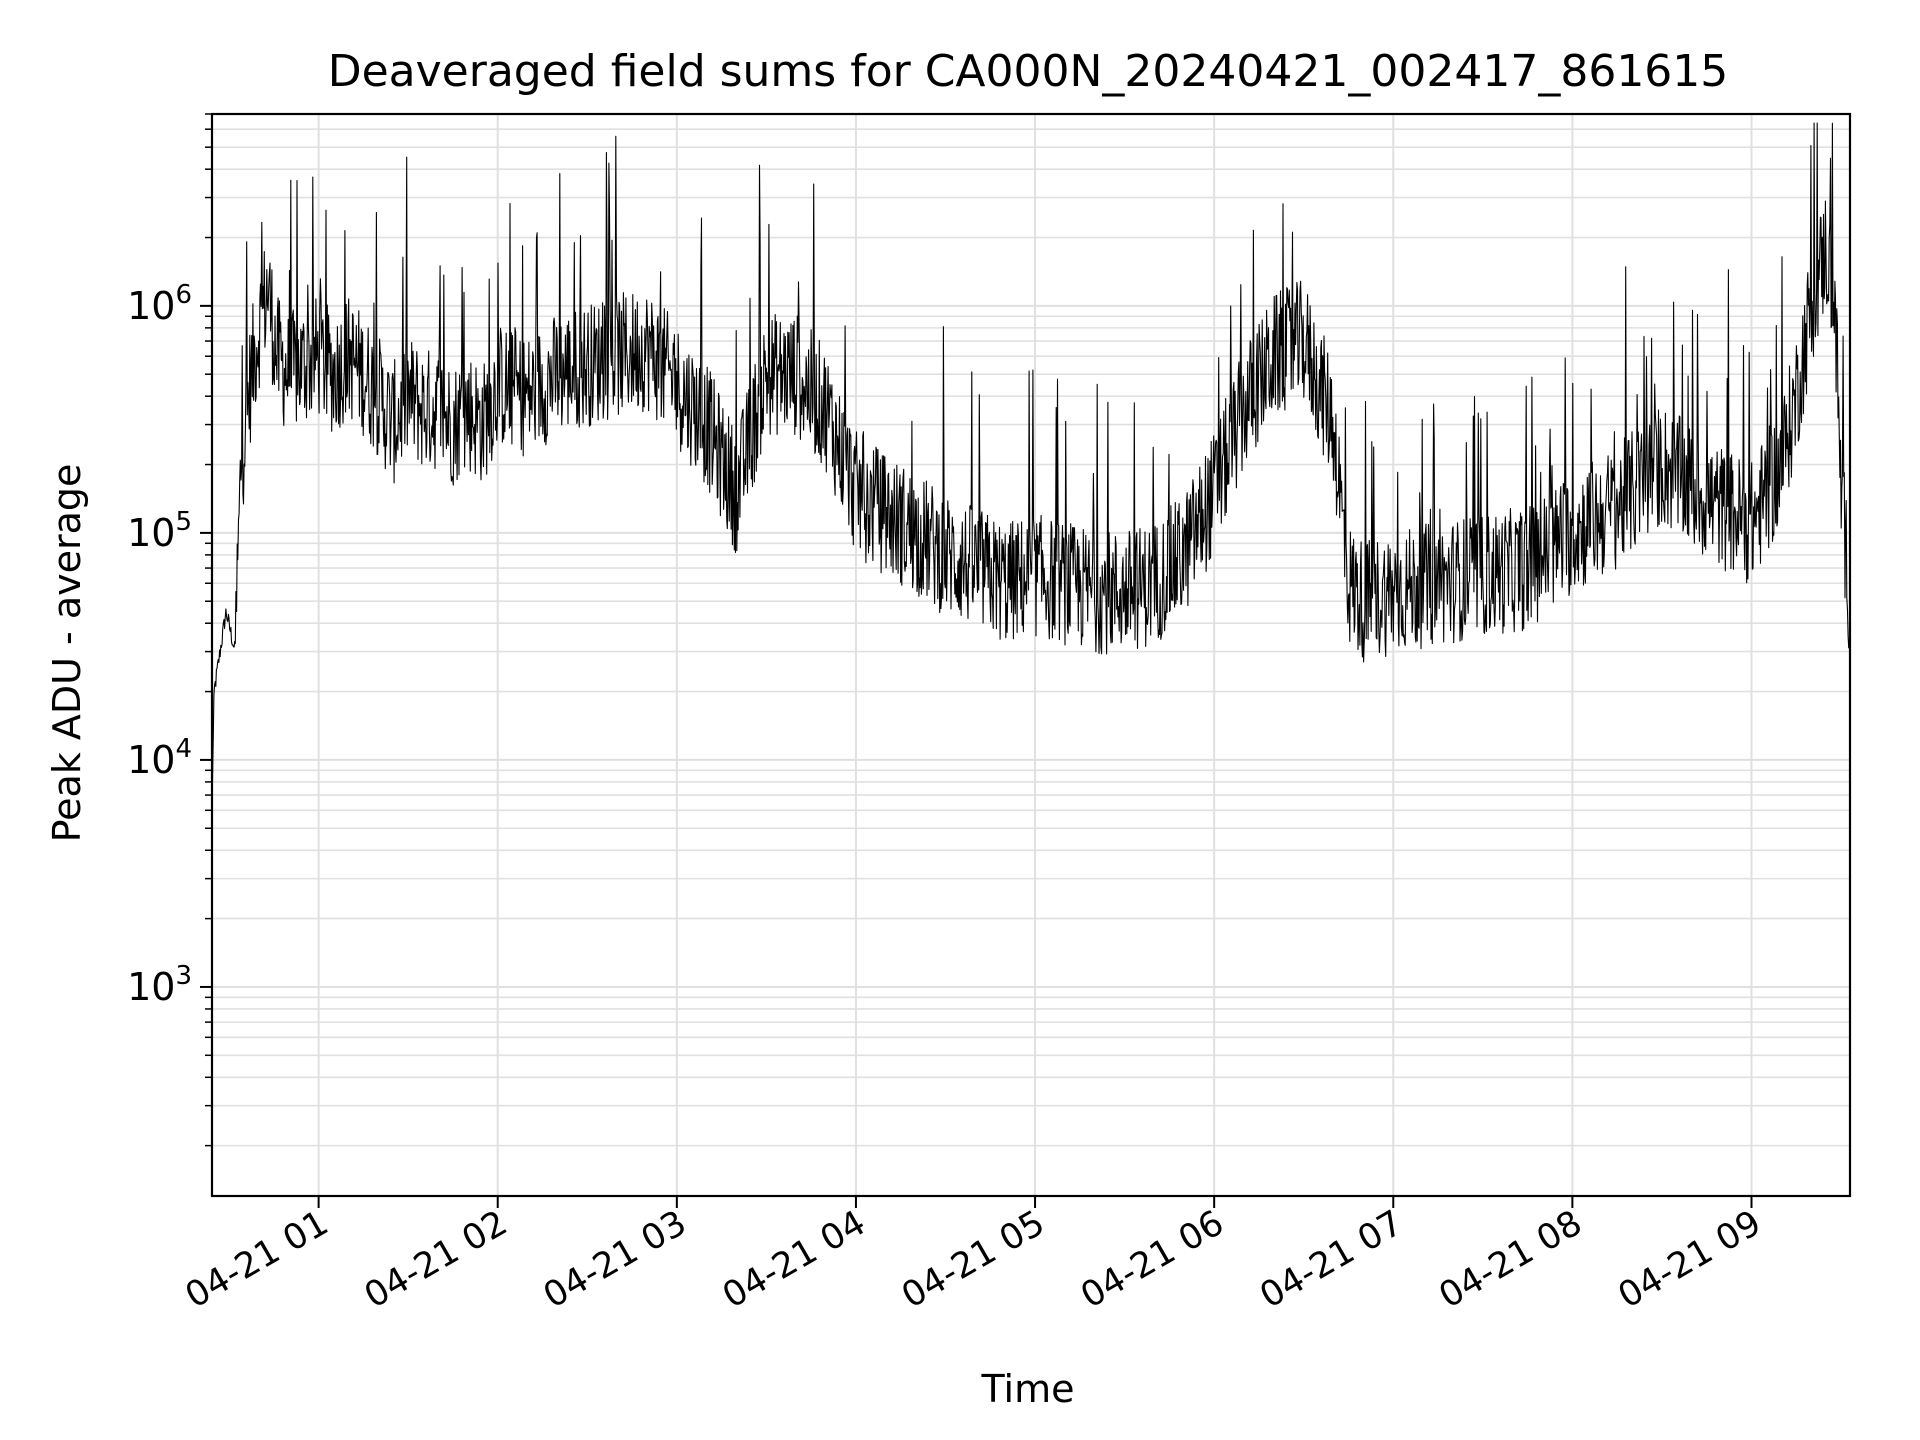 The height and width of the screenshot is (1440, 1920). I want to click on y-axis-label: Peak ADU - average, so click(67, 653).